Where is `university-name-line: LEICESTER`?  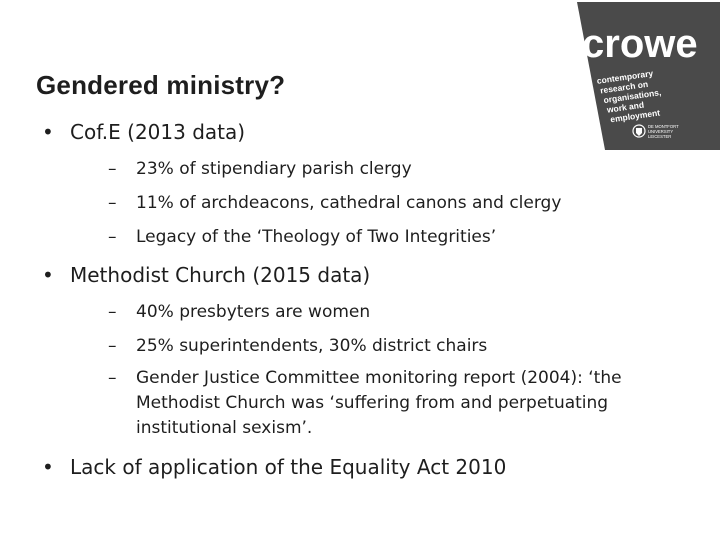
university-name-line: LEICESTER is located at coordinates (659, 136).